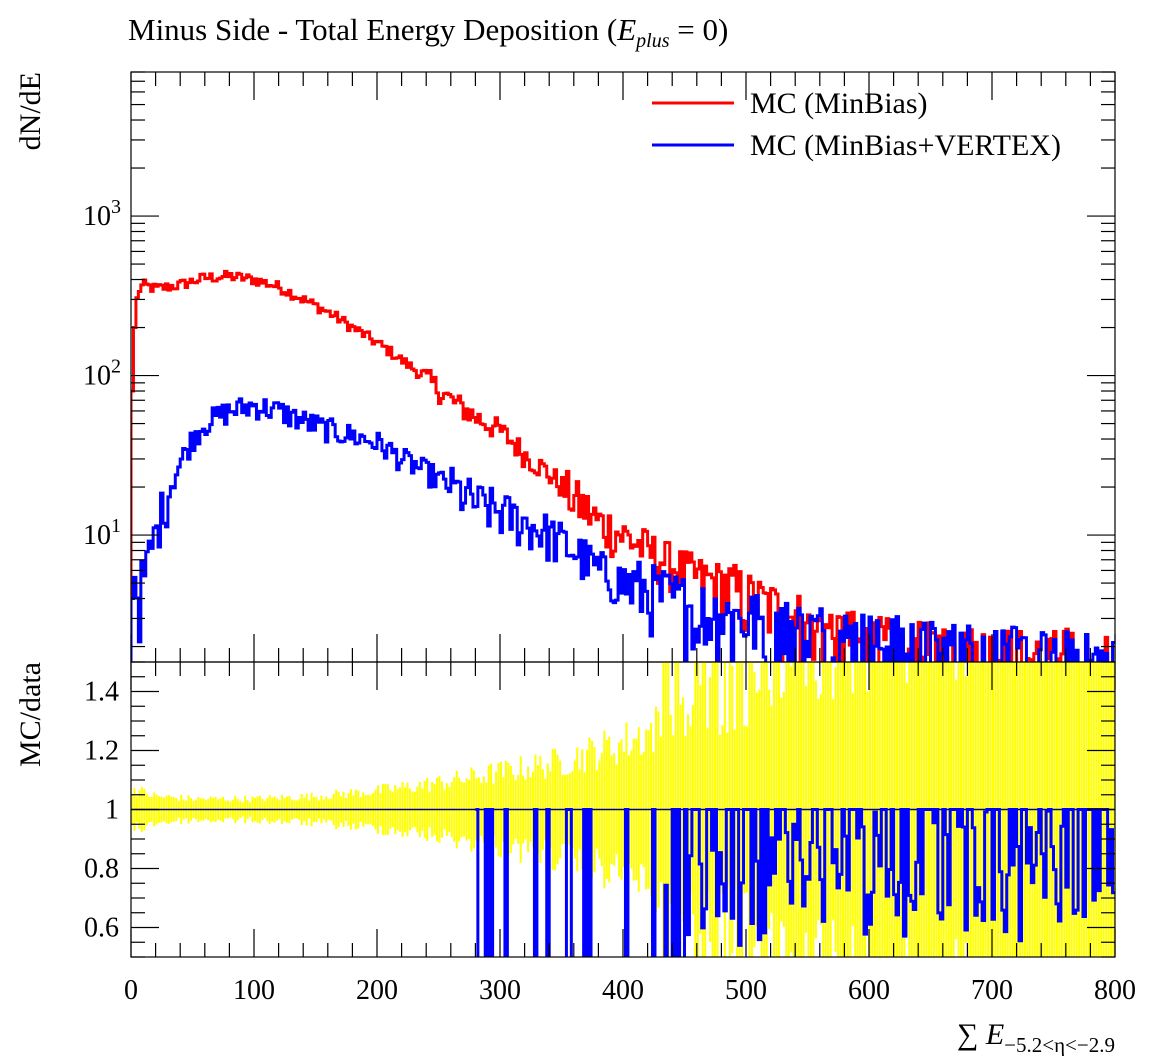  Describe the element at coordinates (839, 103) in the screenshot. I see `legend-entry: MC (MinBias)` at that location.